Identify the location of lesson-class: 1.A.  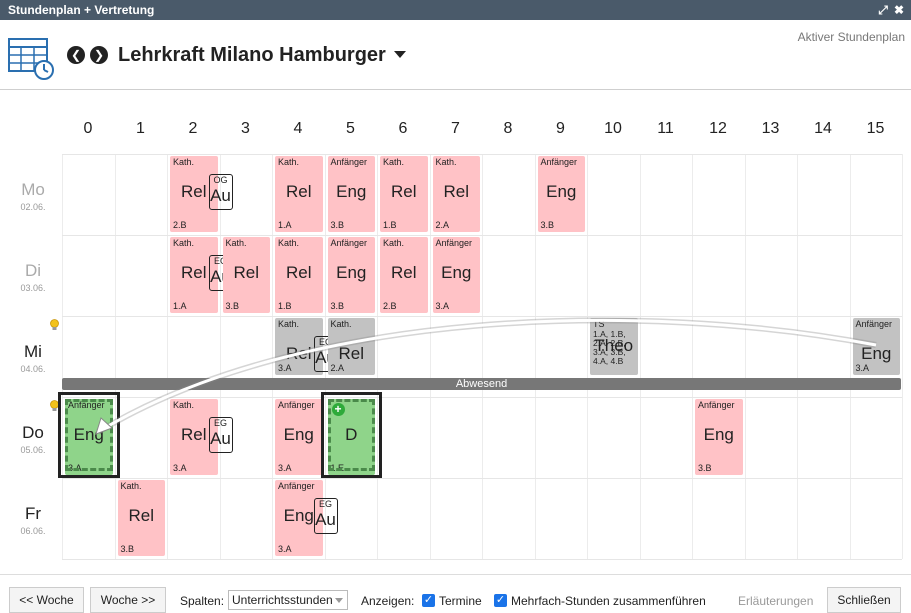
(285, 225).